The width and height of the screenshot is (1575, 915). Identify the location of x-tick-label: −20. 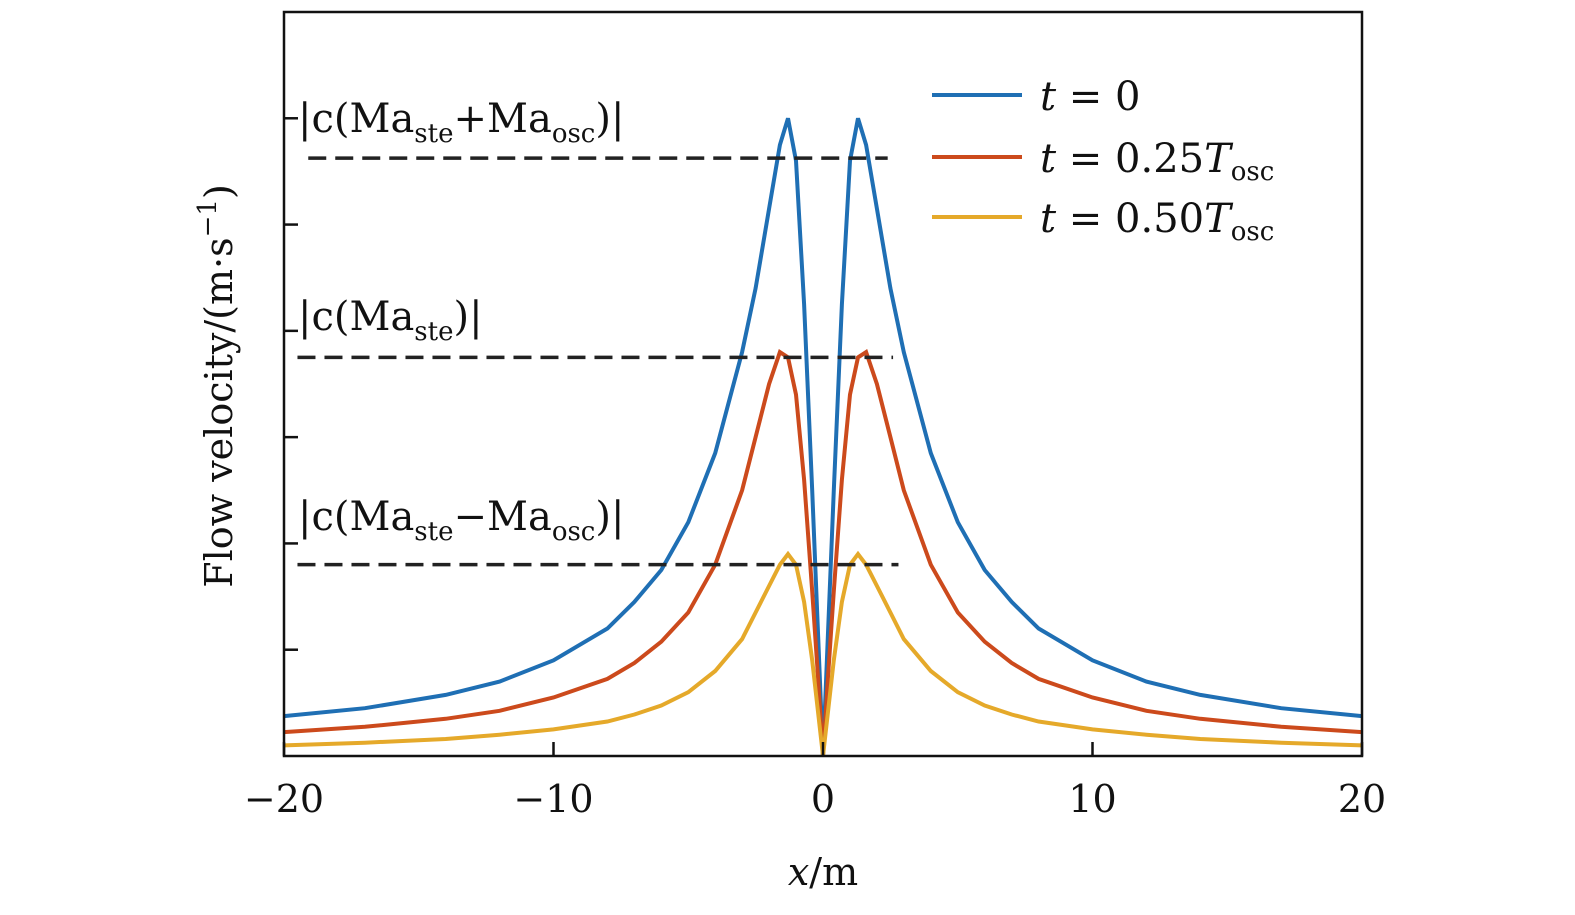
(284, 799).